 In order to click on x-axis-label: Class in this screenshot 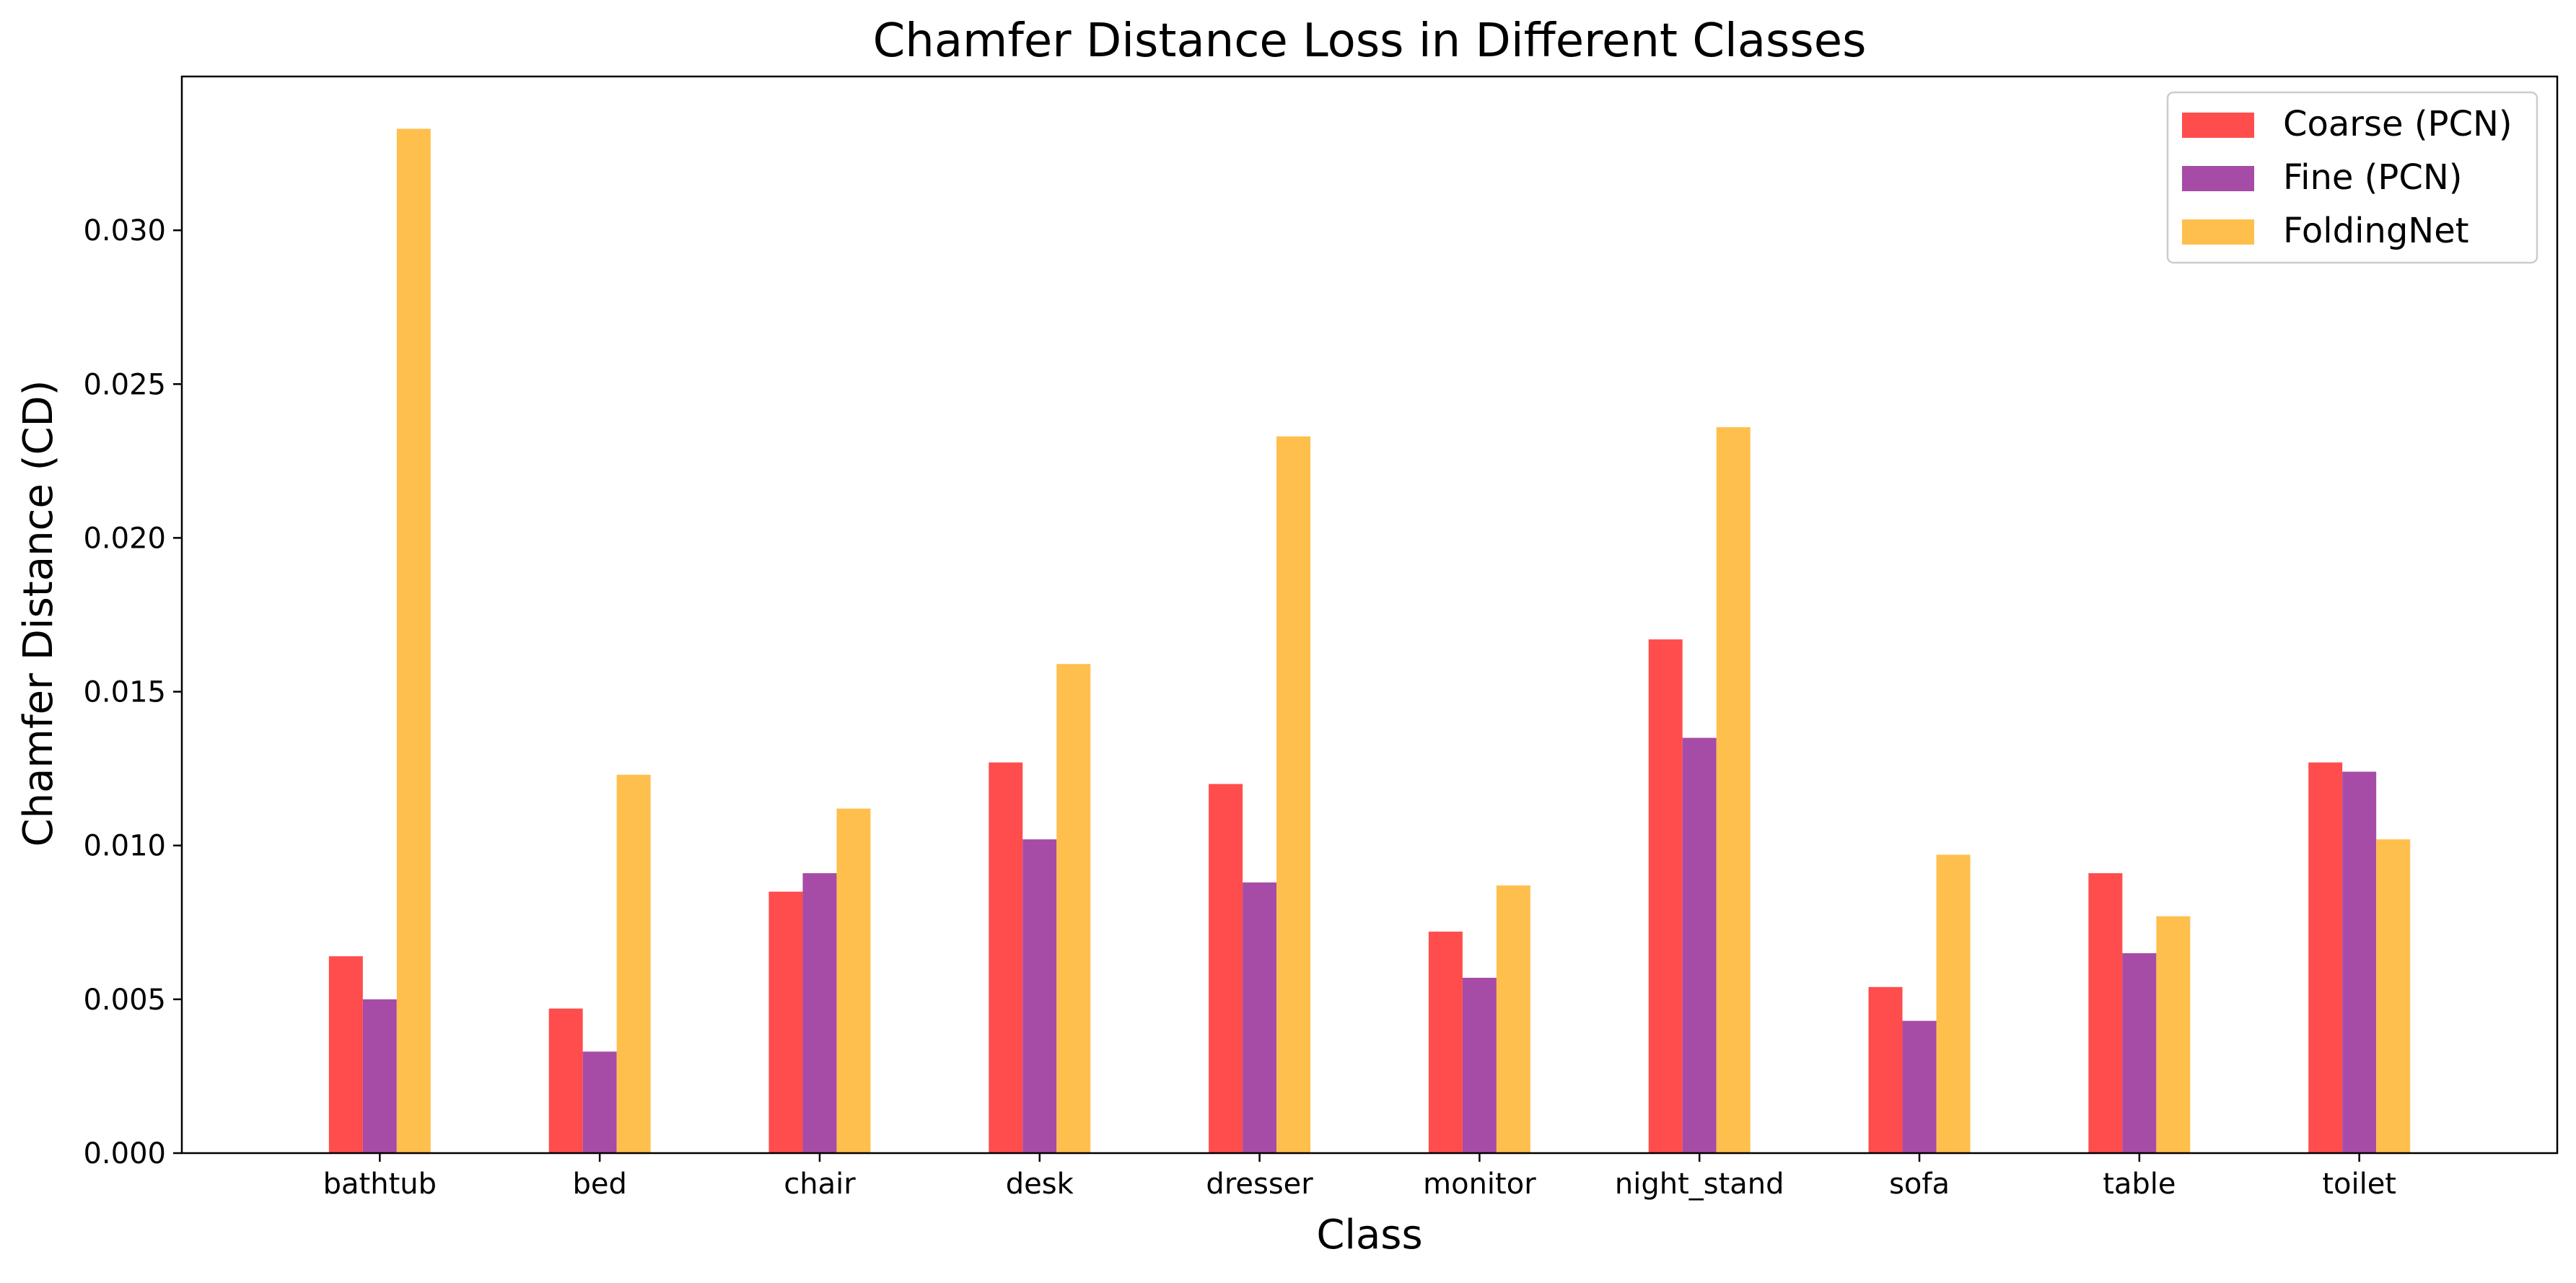, I will do `click(1369, 1235)`.